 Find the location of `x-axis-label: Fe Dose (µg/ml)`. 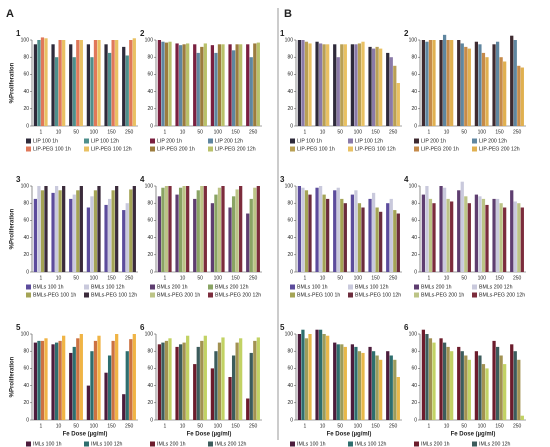

x-axis-label: Fe Dose (µg/ml) is located at coordinates (209, 435).